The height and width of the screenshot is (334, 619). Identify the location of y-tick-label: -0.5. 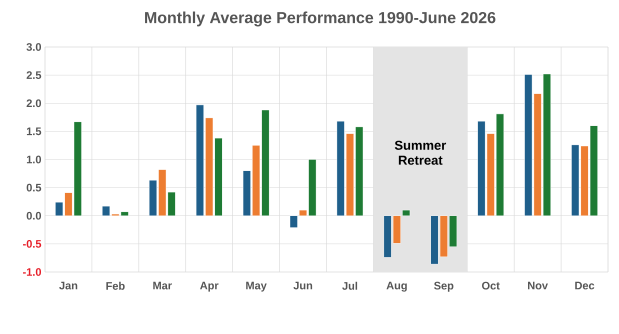
(32, 244).